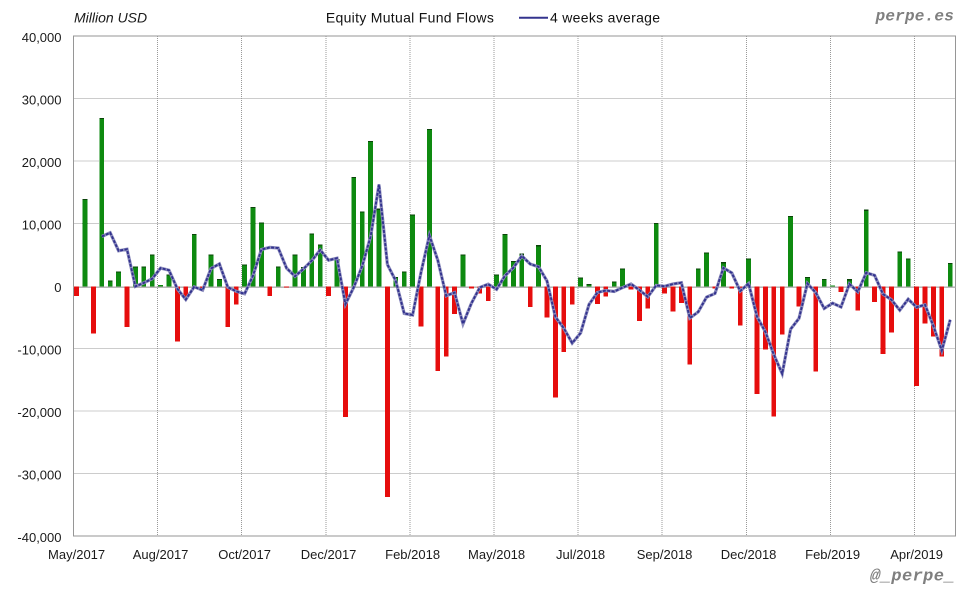  What do you see at coordinates (914, 17) in the screenshot?
I see `svg-text: perpe.es` at bounding box center [914, 17].